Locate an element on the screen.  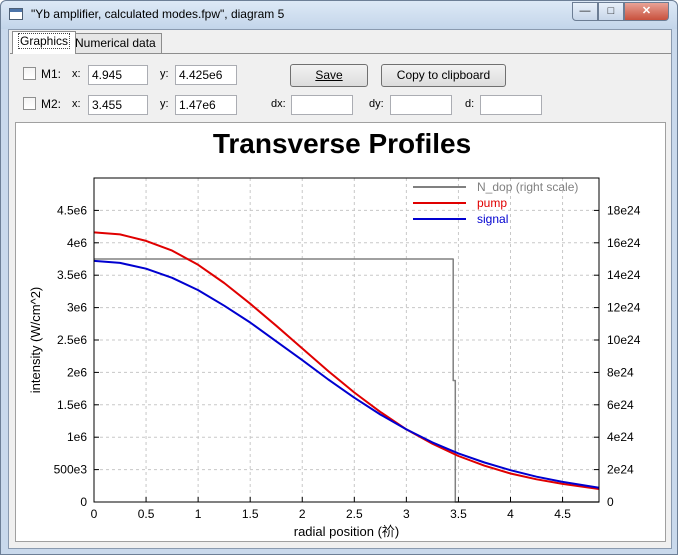
y-tick-label: 1.5e6 is located at coordinates (72, 405).